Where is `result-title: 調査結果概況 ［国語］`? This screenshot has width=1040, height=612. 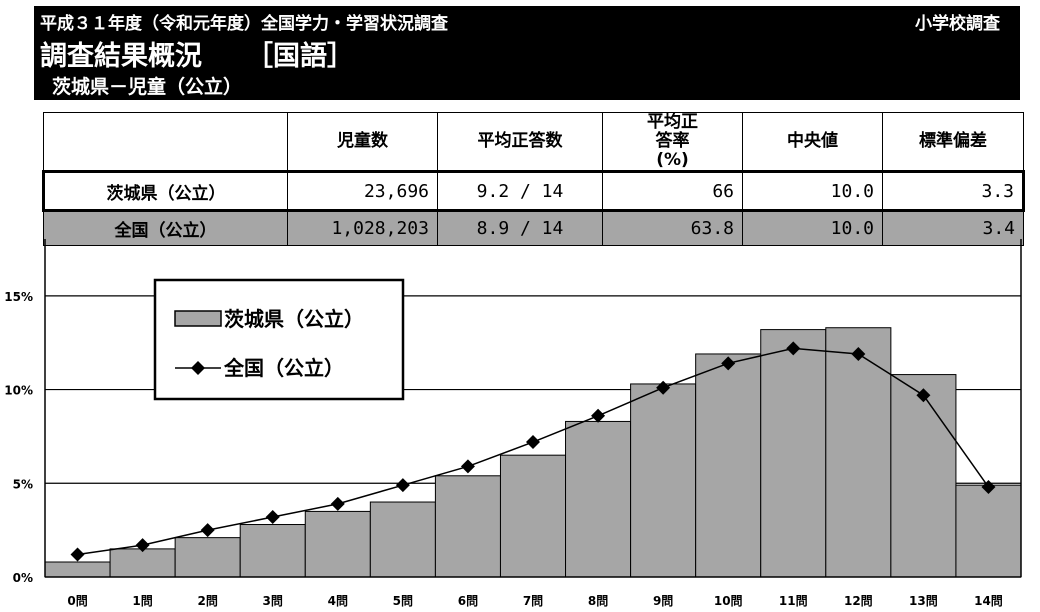 result-title: 調査結果概況 ［国語］ is located at coordinates (197, 53).